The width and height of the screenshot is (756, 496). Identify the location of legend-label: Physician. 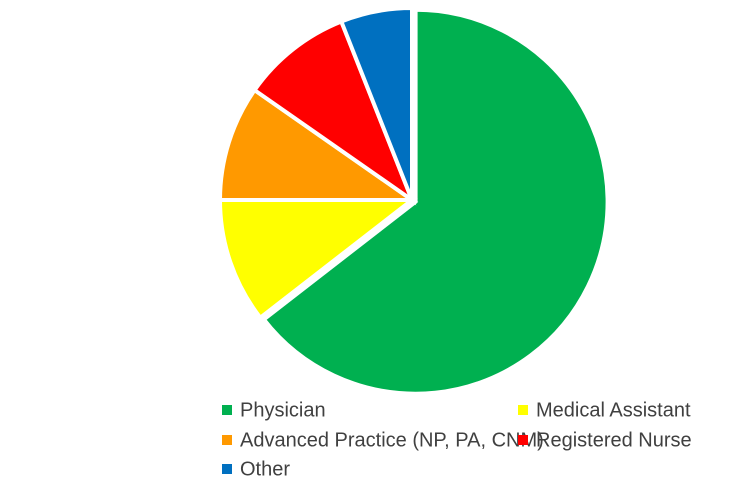
(283, 410).